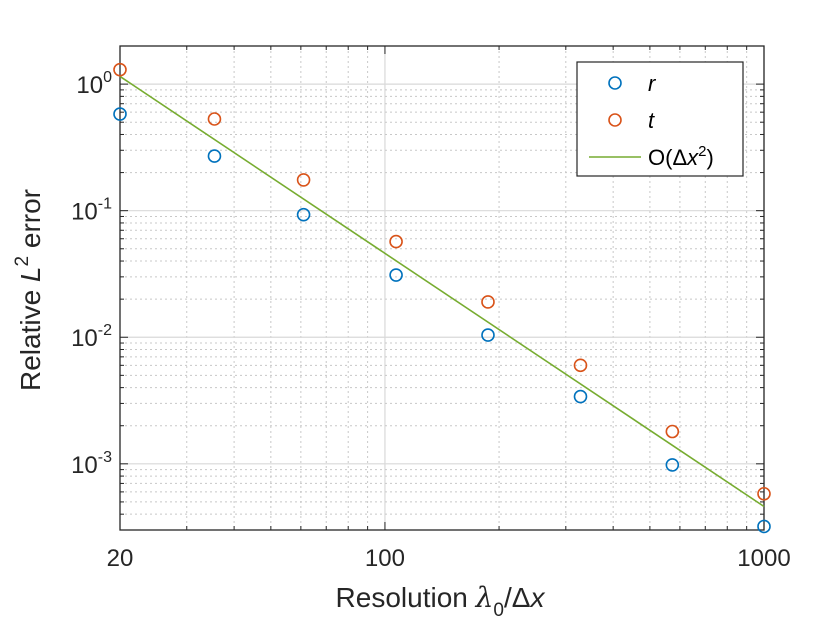  I want to click on y-tick-label: 10⁰, so click(94, 84).